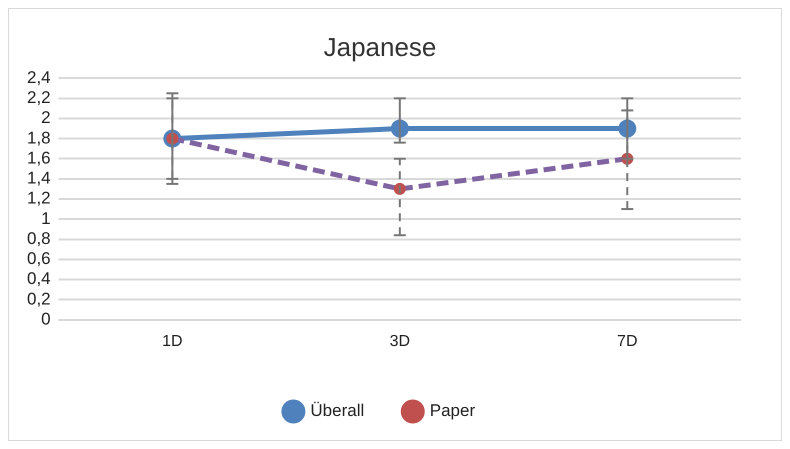 This screenshot has width=790, height=449. I want to click on y-tick-label: 0,8, so click(38, 238).